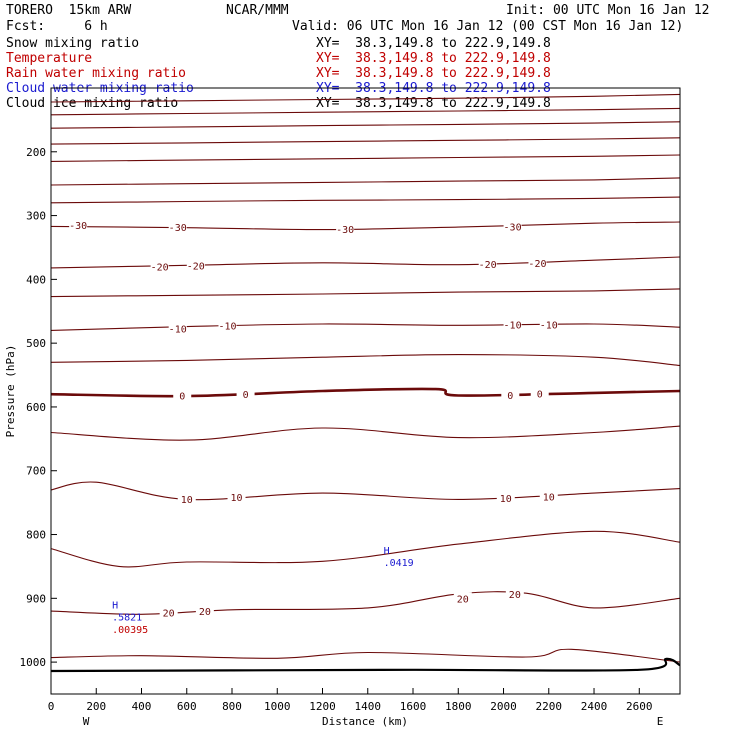 This screenshot has width=740, height=740. Describe the element at coordinates (257, 10) in the screenshot. I see `org-label: NCAR/MMM` at that location.